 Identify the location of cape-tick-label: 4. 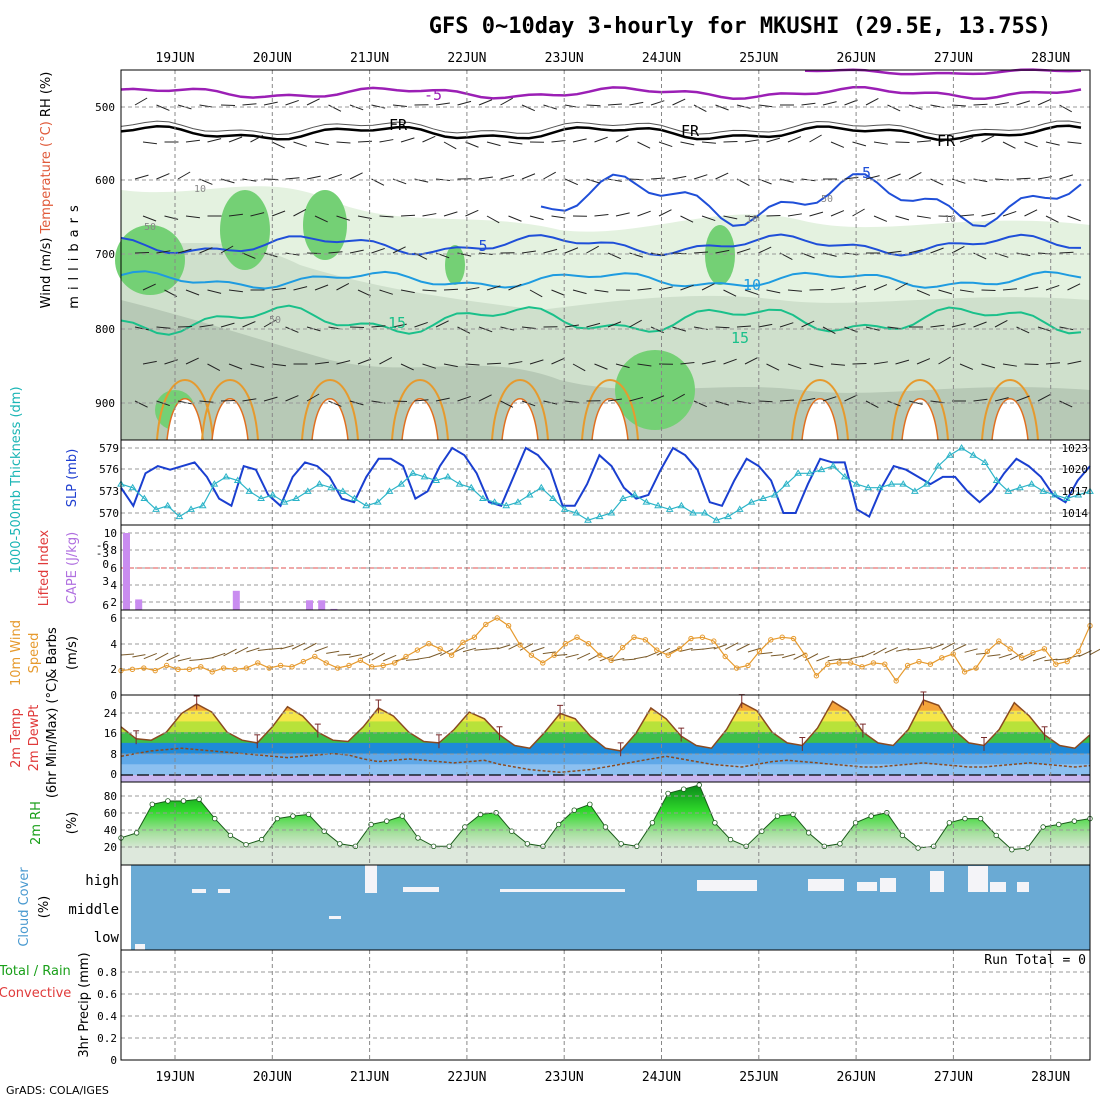
(113, 585).